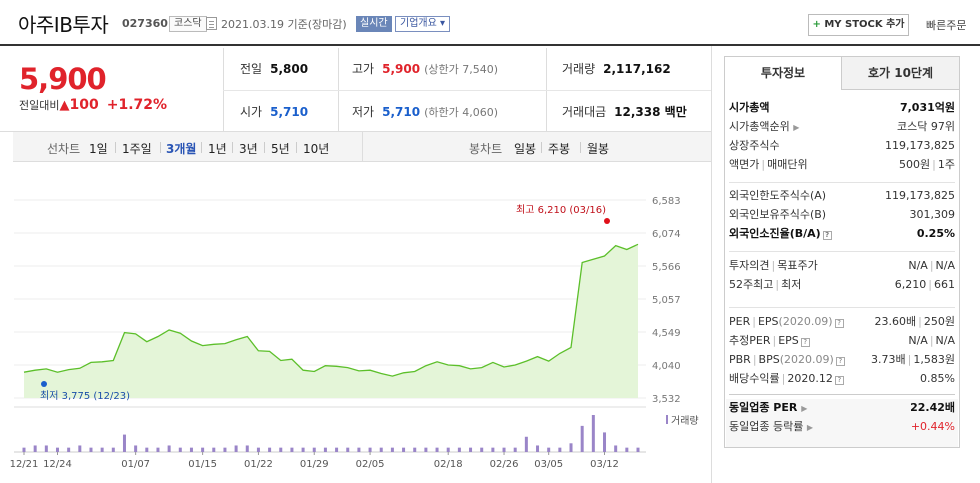 The width and height of the screenshot is (980, 483). Describe the element at coordinates (842, 307) in the screenshot. I see `panel-divider` at that location.